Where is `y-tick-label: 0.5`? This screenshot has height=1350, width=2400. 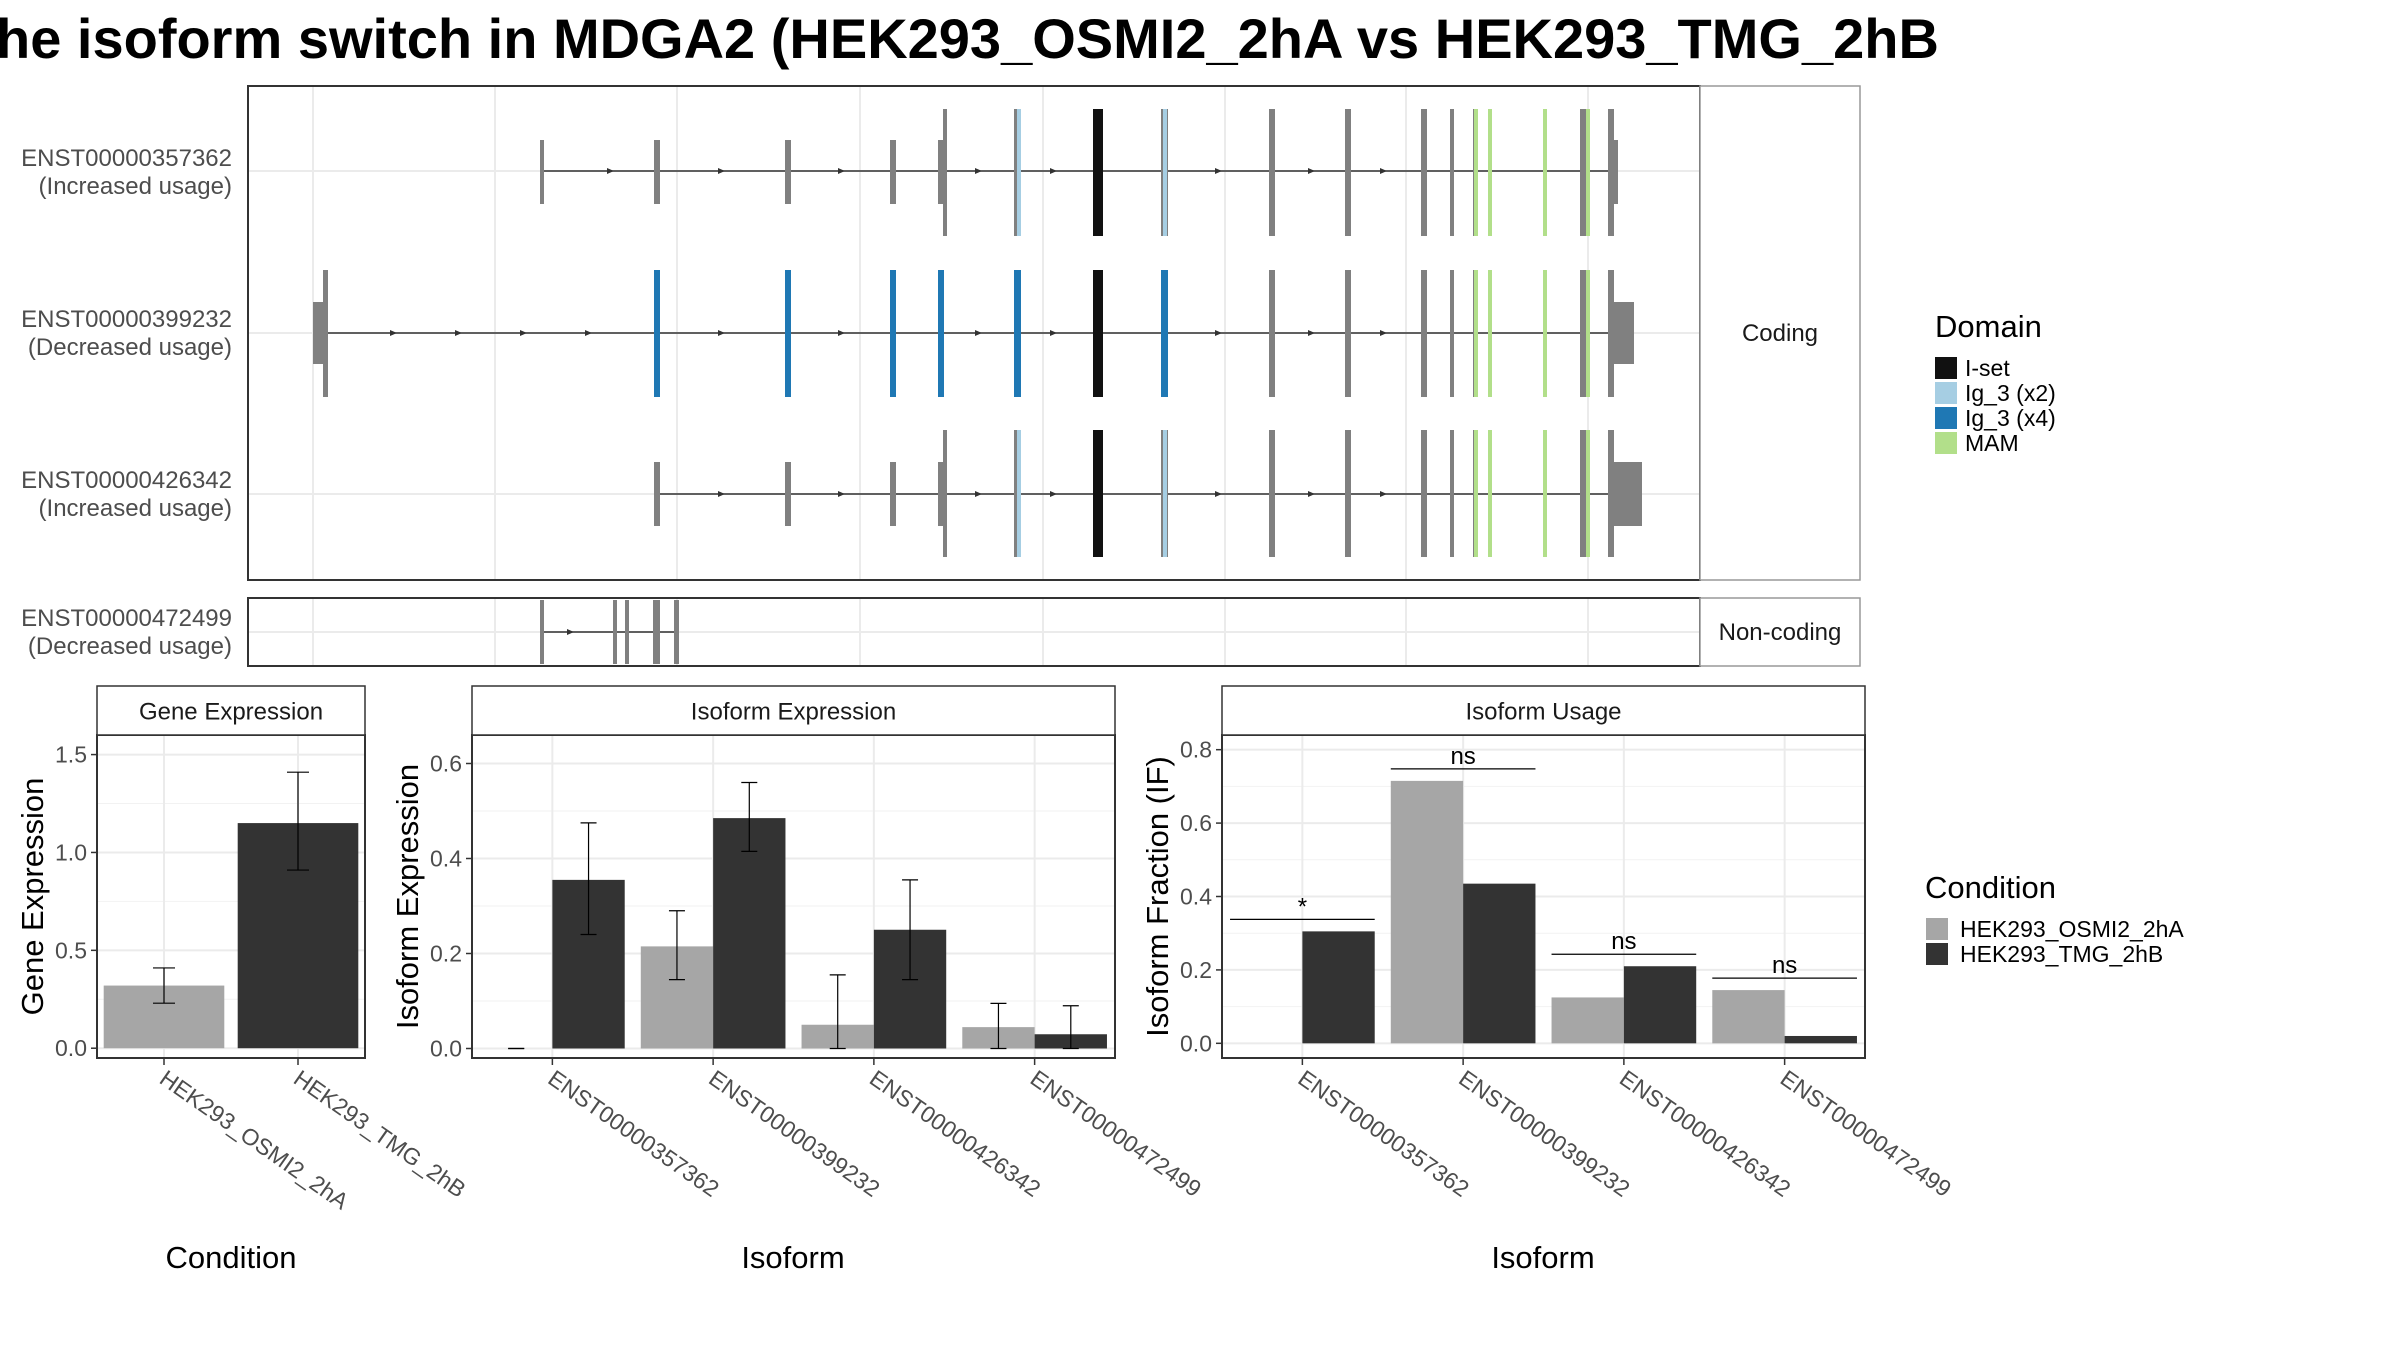
y-tick-label: 0.5 is located at coordinates (71, 950).